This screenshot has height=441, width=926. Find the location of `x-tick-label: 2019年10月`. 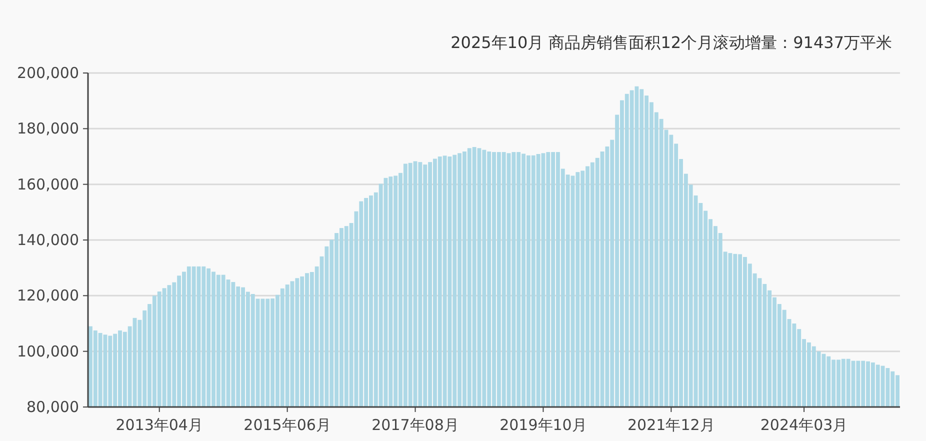

x-tick-label: 2019年10月 is located at coordinates (543, 425).